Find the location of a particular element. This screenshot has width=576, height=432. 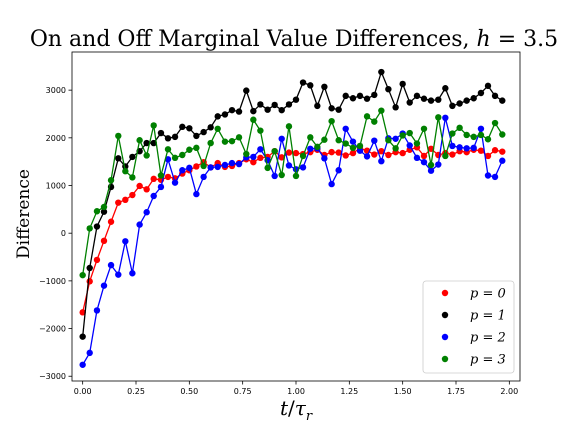

legend: p = 0 p = 1 p = 2 p = 3 is located at coordinates (468, 327).